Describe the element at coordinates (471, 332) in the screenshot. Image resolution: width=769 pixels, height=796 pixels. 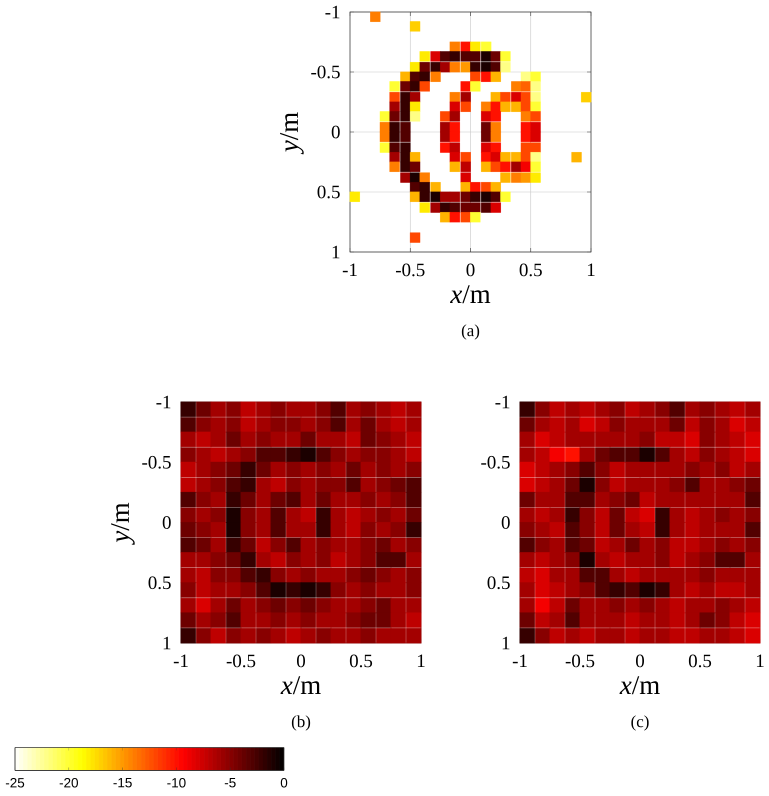
I see `text: (a)` at that location.